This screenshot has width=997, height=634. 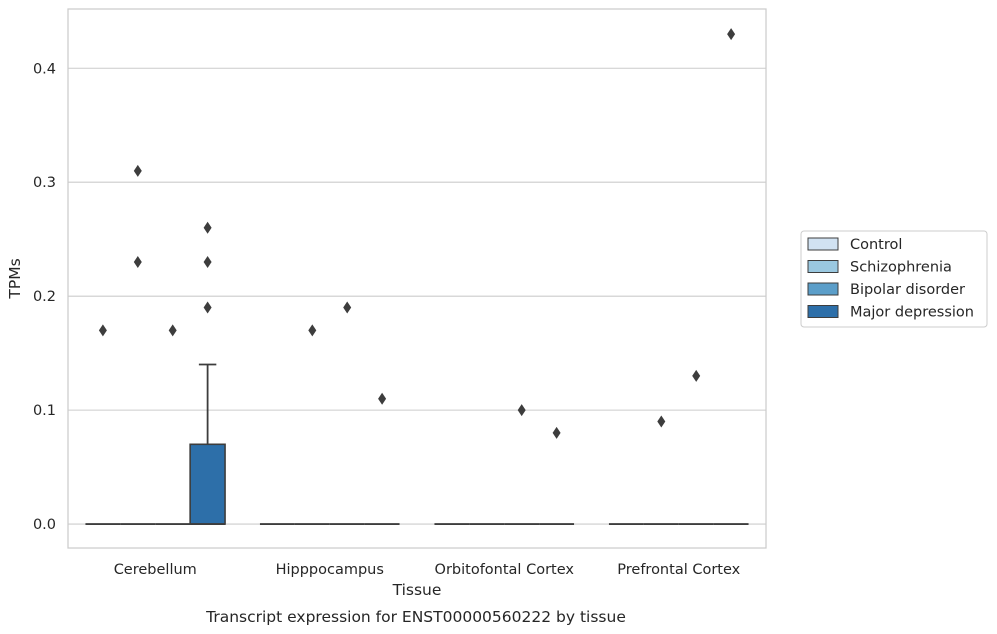 I want to click on legend-label: Bipolar disorder, so click(x=907, y=290).